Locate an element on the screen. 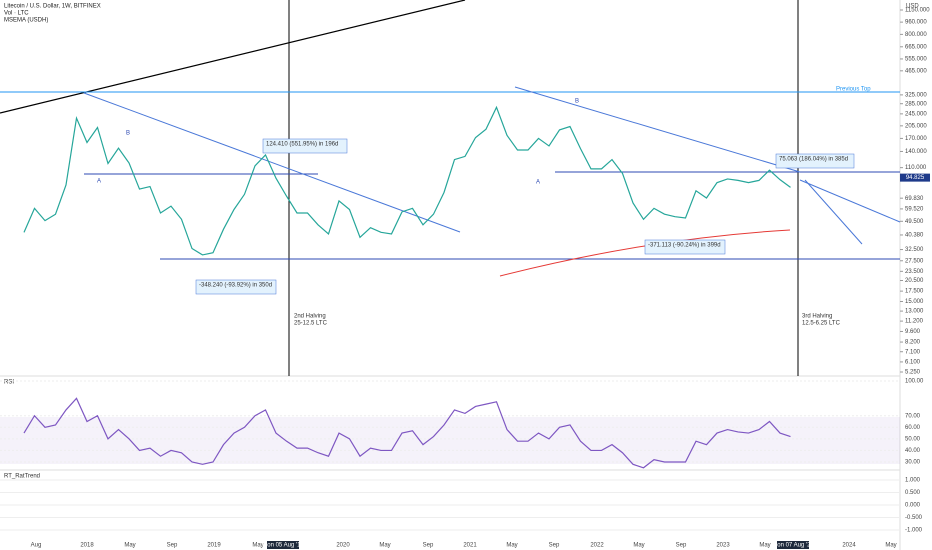 This screenshot has width=932, height=550. x-tick-label: 2020 is located at coordinates (343, 546).